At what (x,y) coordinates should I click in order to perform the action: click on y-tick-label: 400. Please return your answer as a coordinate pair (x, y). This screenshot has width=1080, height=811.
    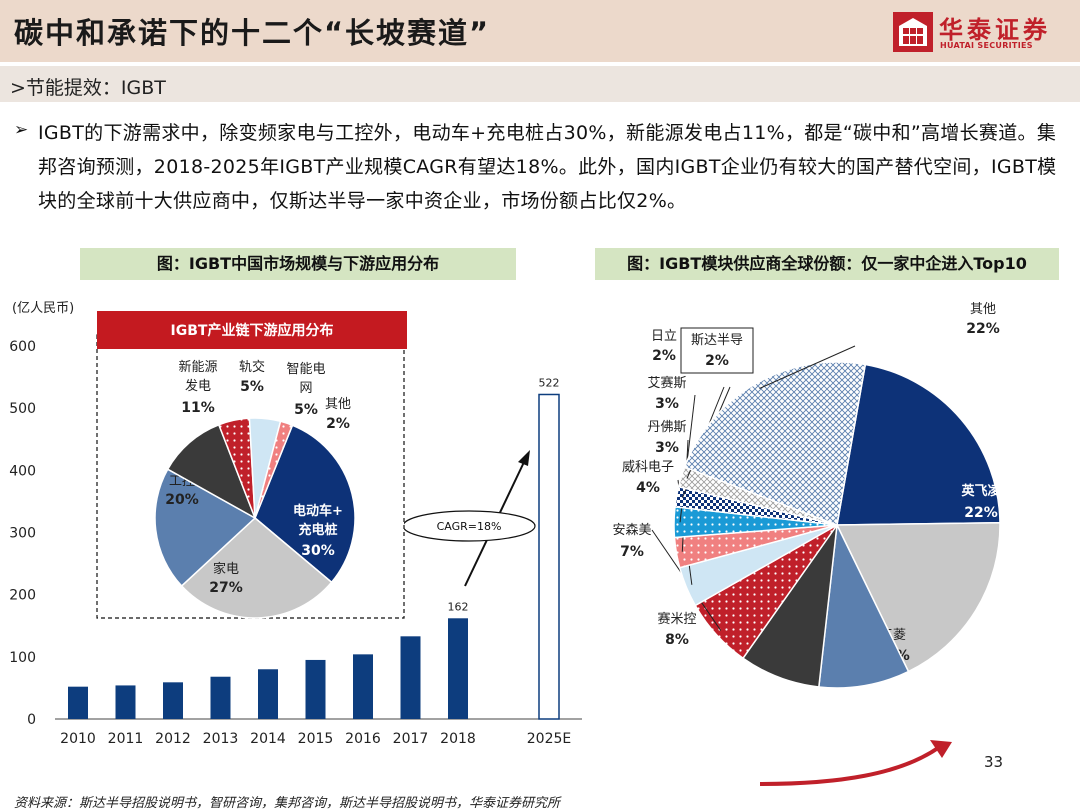
    Looking at the image, I should click on (22, 471).